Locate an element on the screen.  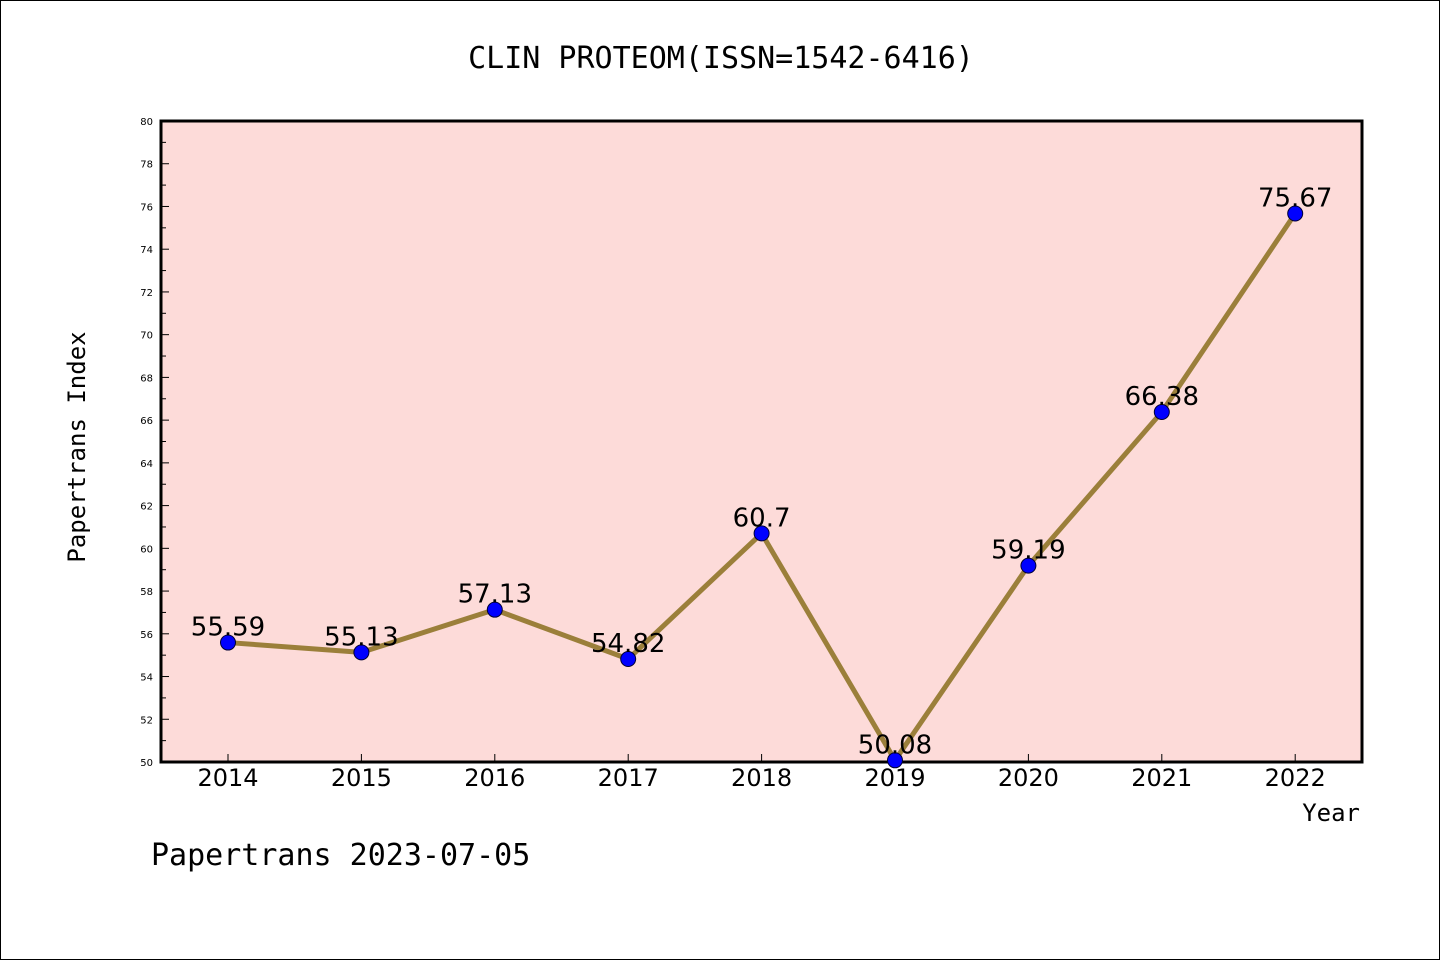
data-label: 55.13 is located at coordinates (361, 637).